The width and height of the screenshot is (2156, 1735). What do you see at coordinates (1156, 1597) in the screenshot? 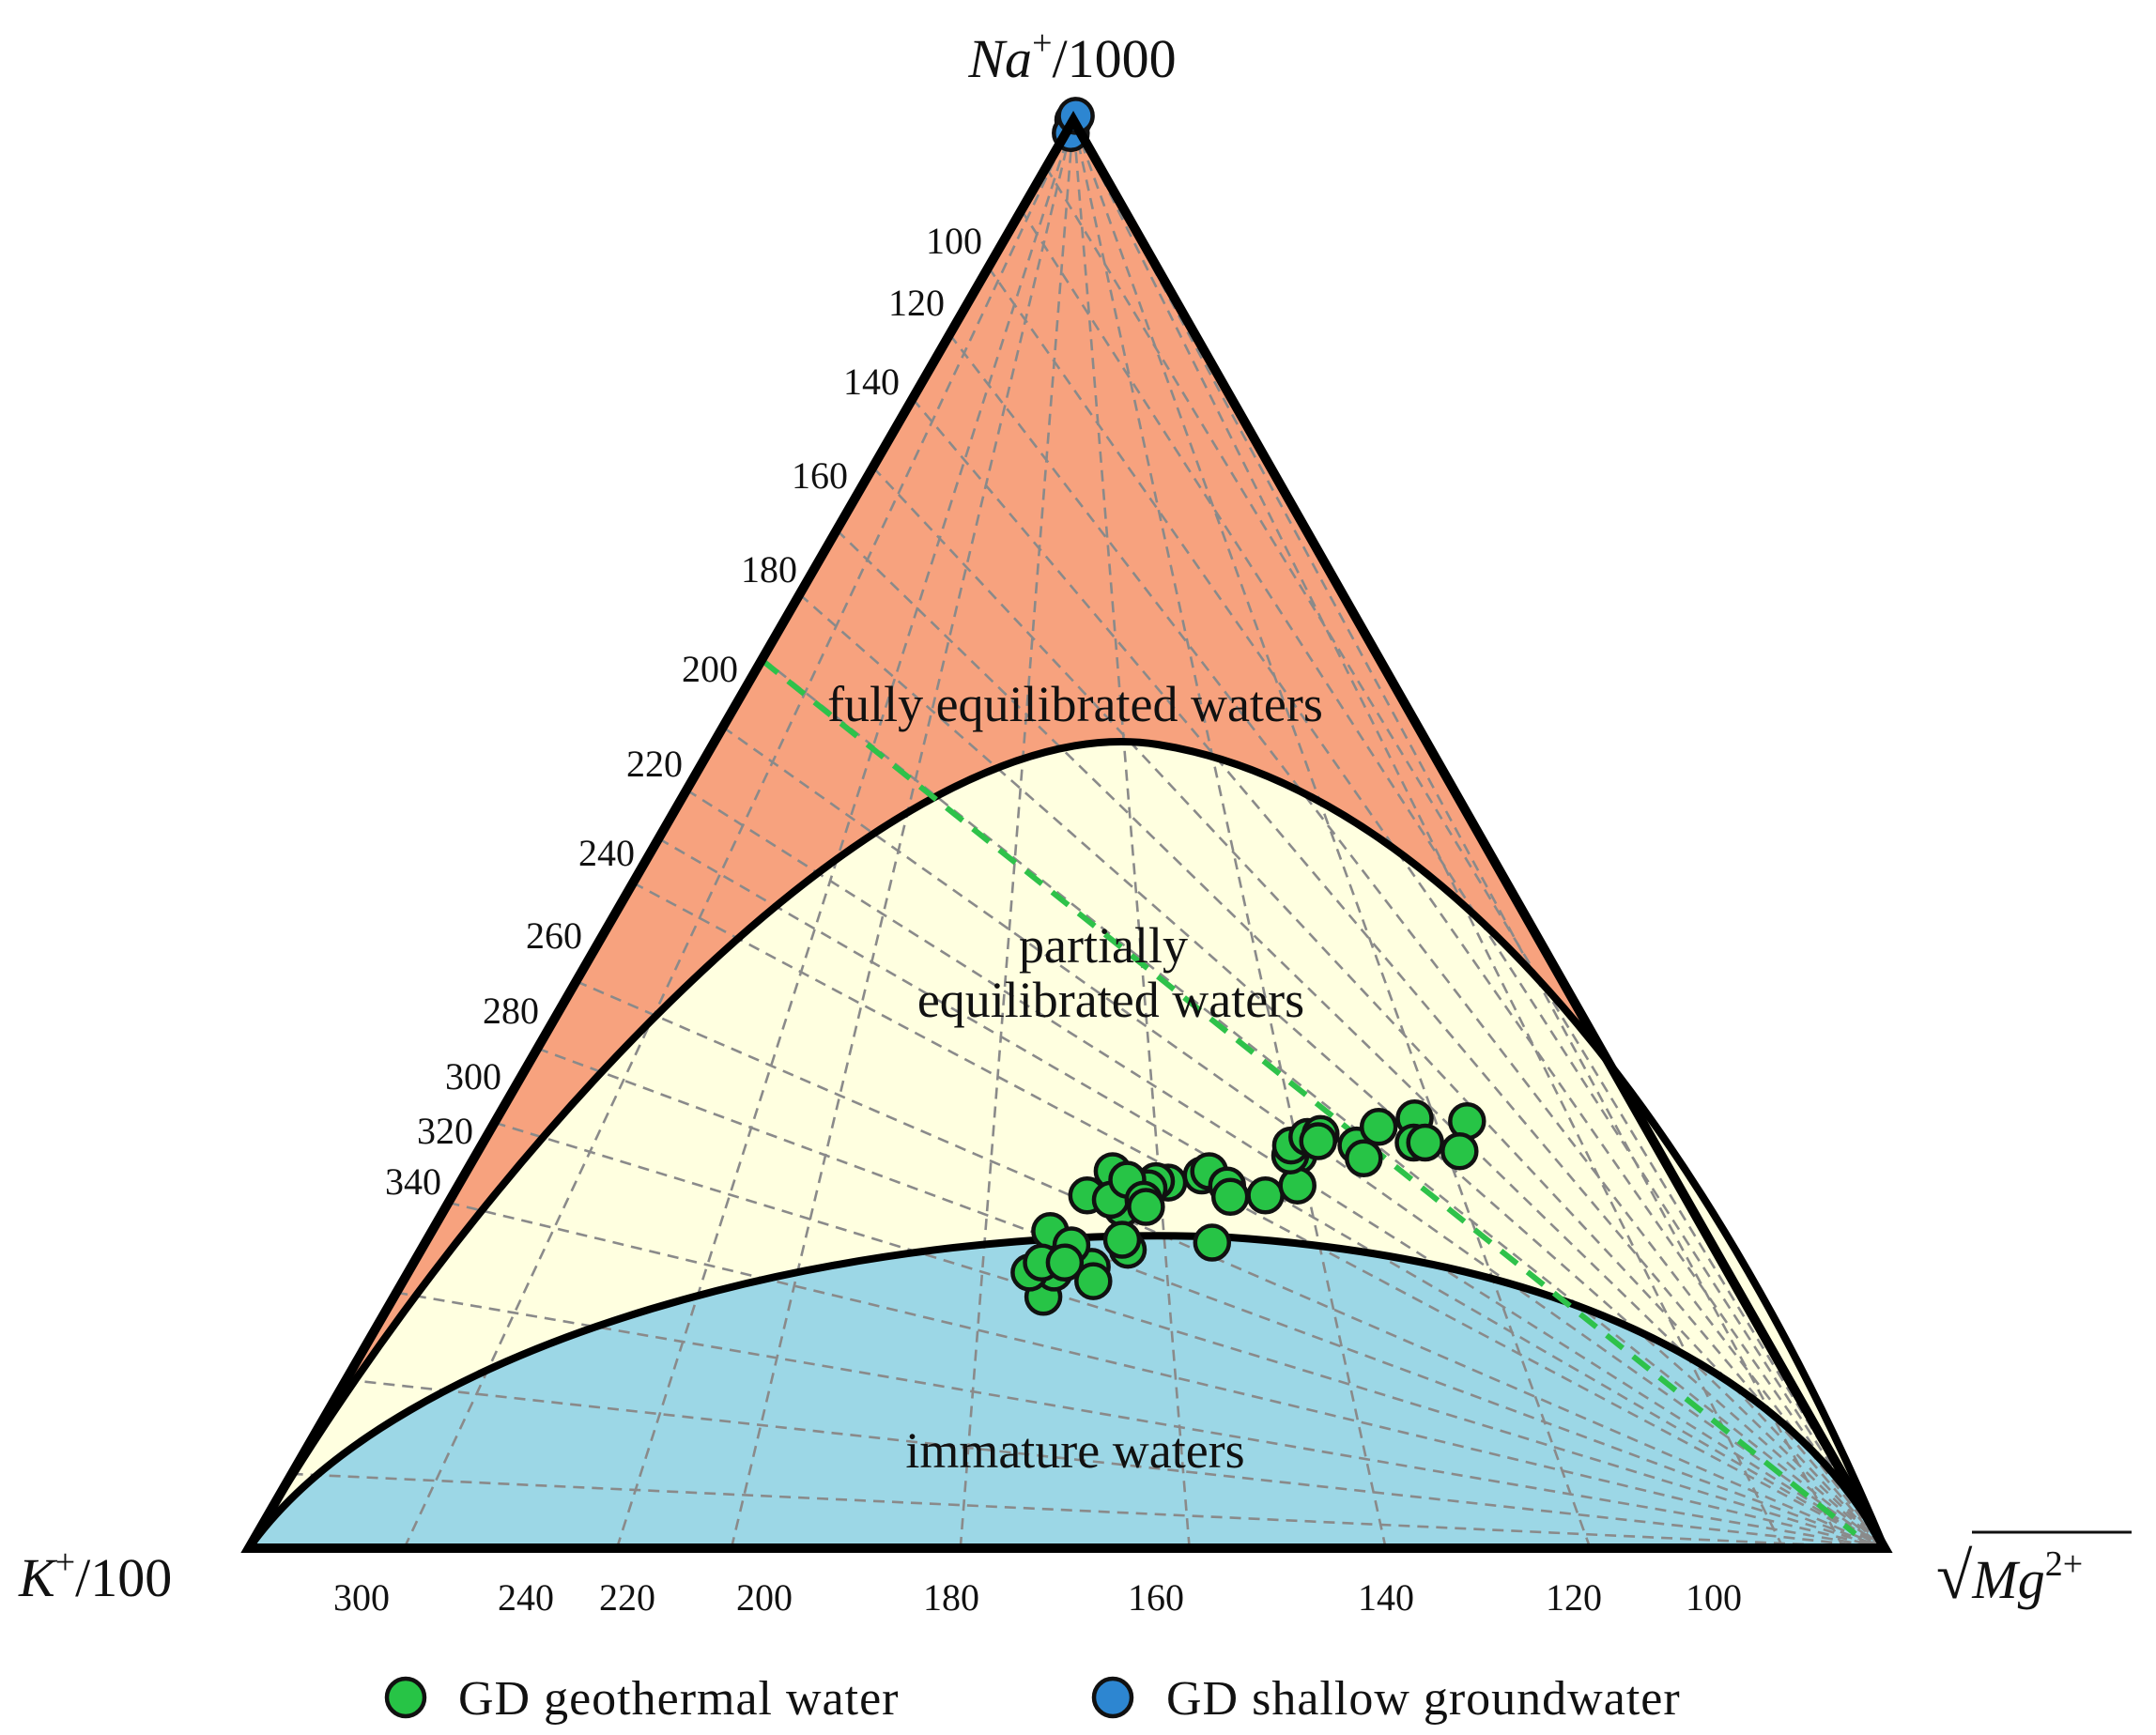
I see `bottom-tick-label: 160` at bounding box center [1156, 1597].